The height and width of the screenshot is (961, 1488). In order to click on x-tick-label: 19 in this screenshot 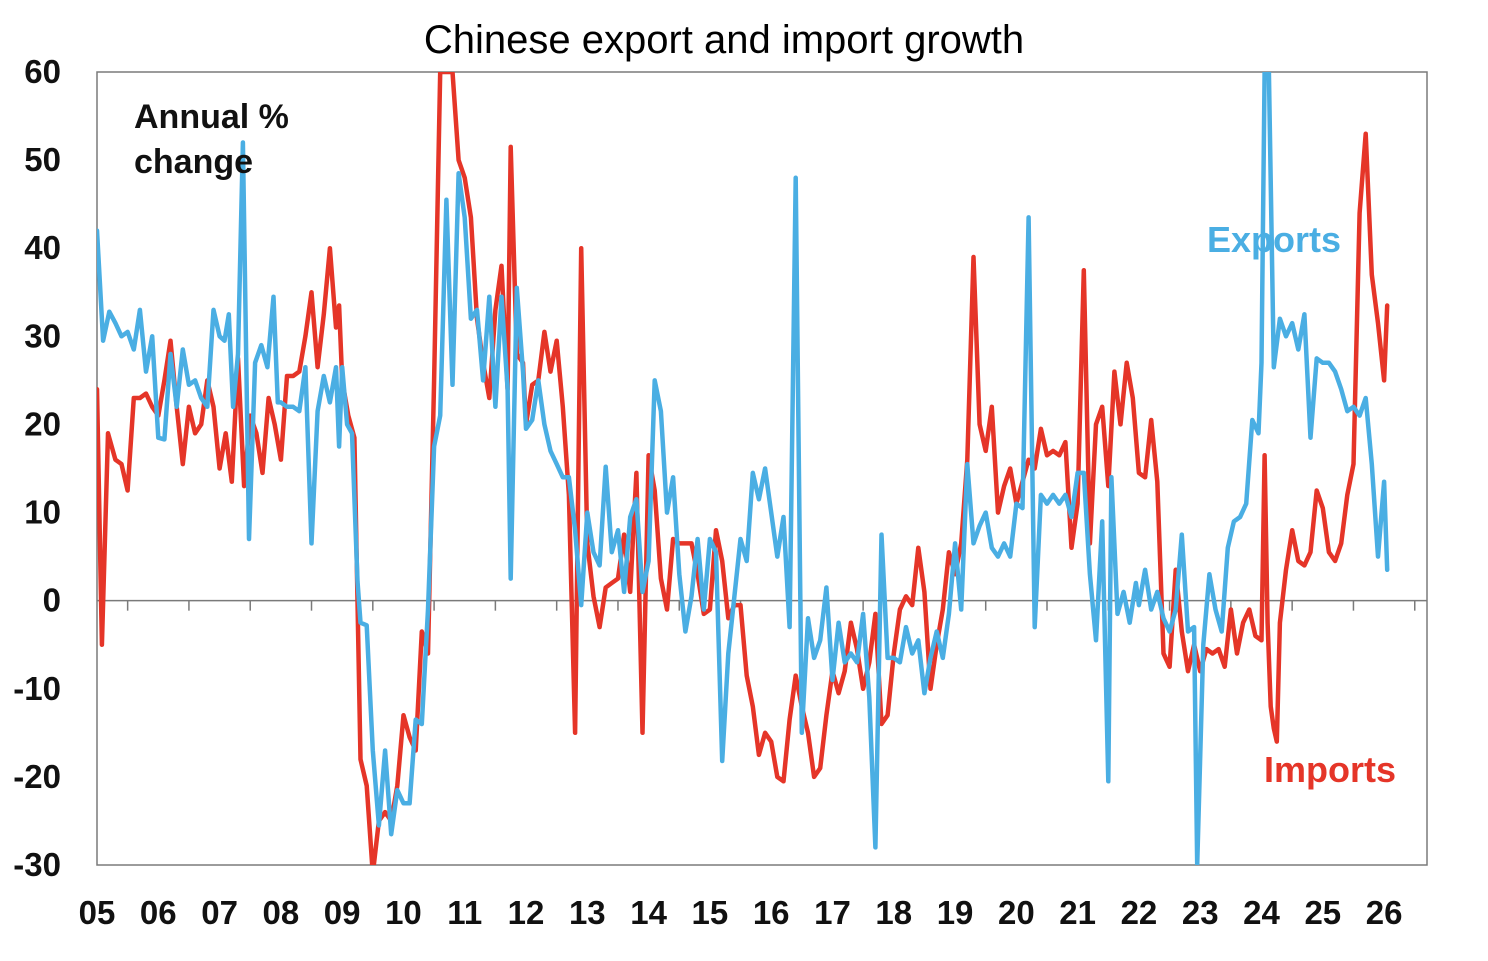, I will do `click(955, 912)`.